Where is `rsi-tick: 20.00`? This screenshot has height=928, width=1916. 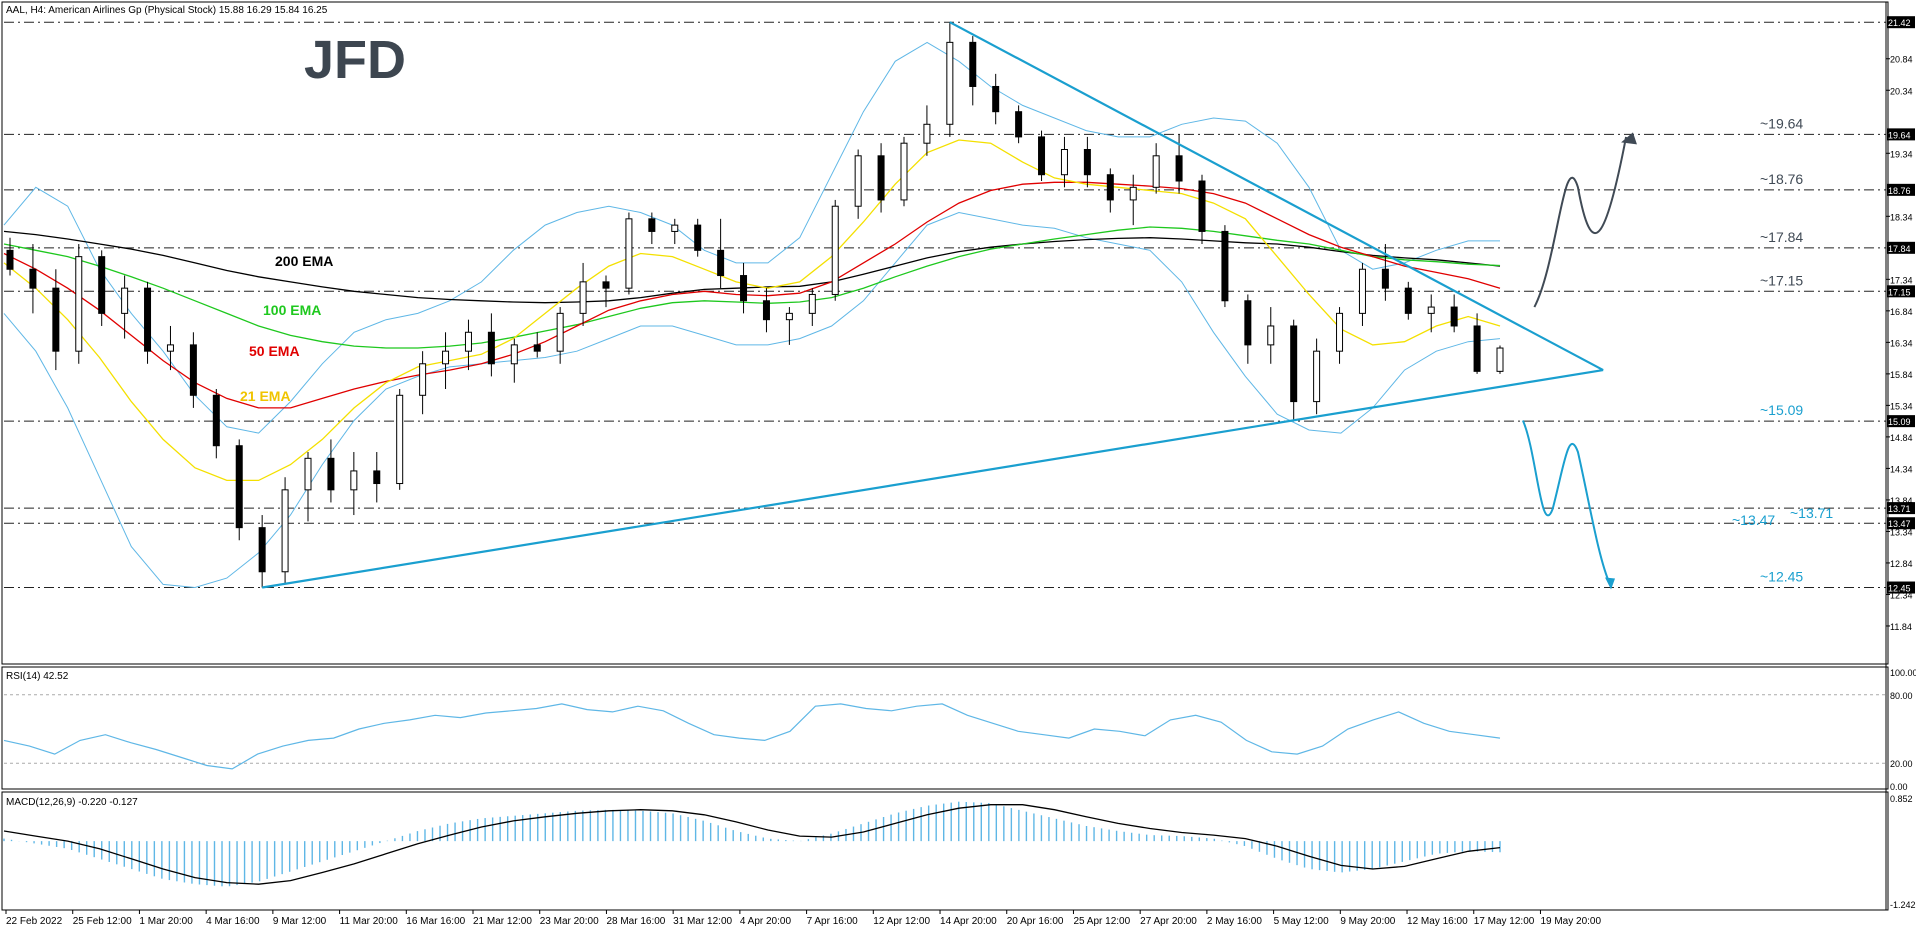 rsi-tick: 20.00 is located at coordinates (1901, 764).